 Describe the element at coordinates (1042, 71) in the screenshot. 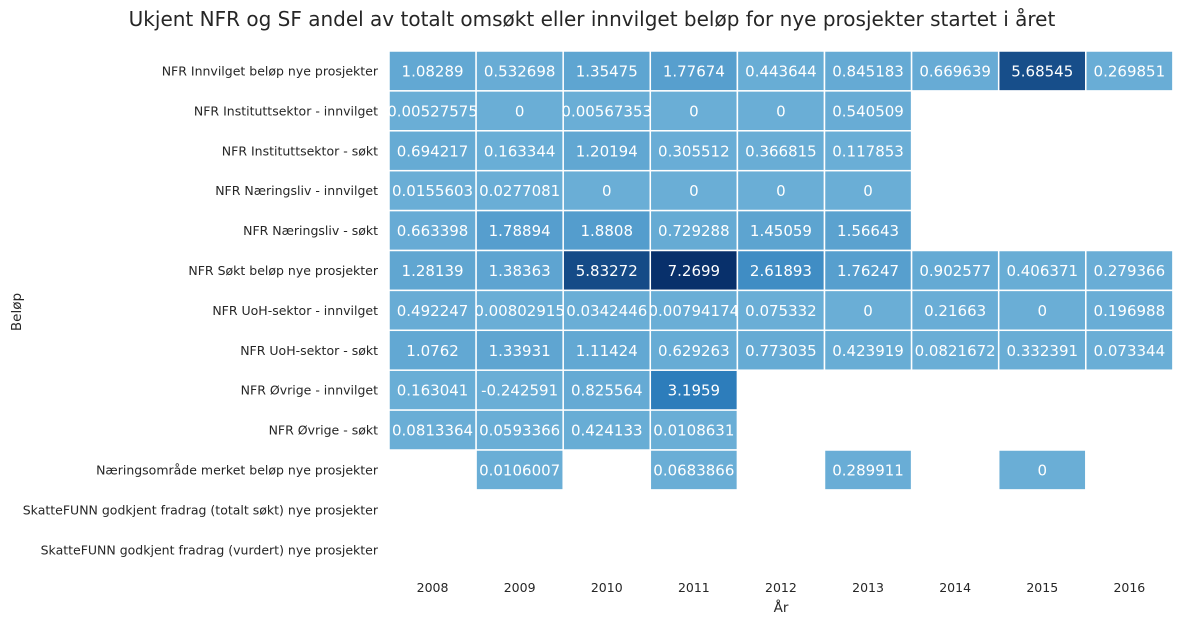

I see `cell-value-label: 5.68545` at that location.